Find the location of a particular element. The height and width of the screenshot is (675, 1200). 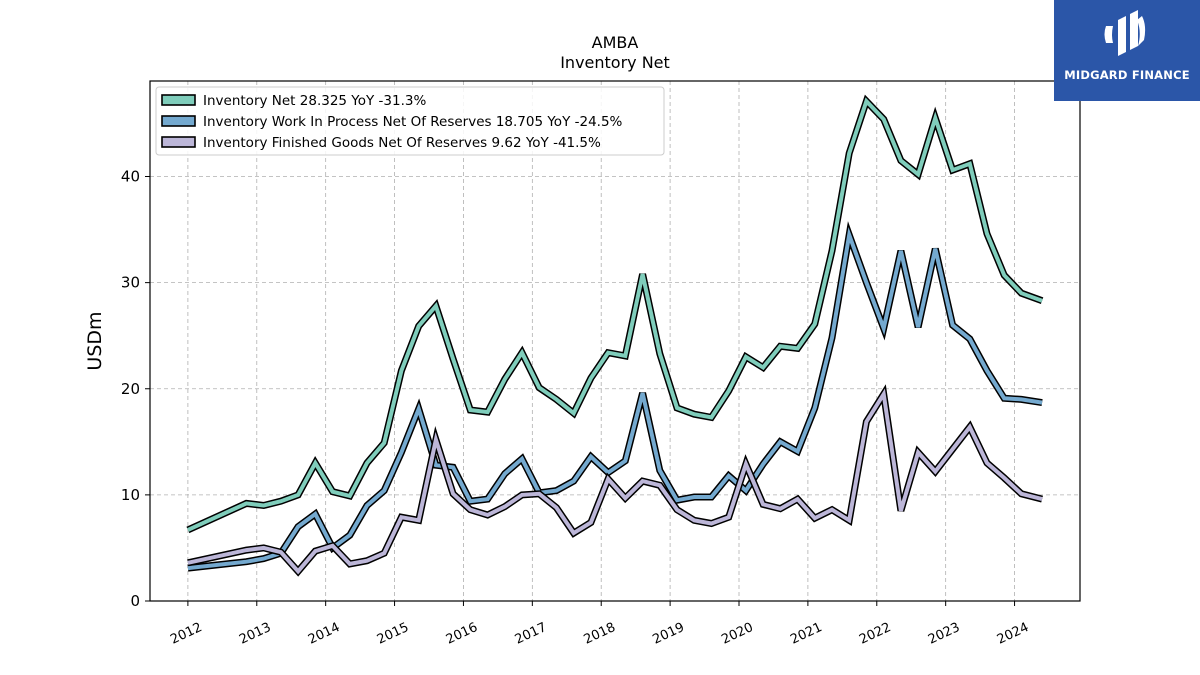

midgard-finance-logo: MIDGARD FINANCE is located at coordinates (1127, 50).